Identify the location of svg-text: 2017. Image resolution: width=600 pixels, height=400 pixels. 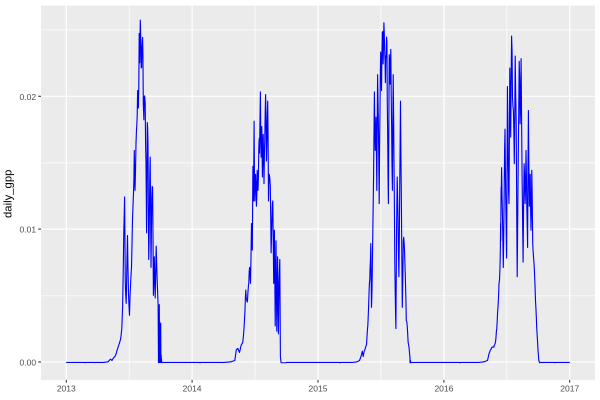
(569, 388).